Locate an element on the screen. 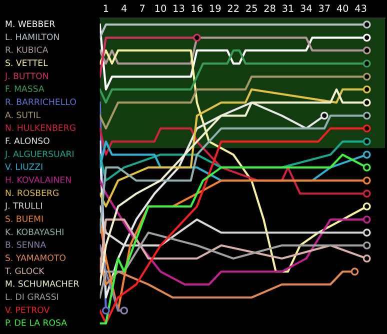 This screenshot has height=334, width=387. text: H. KOVALAINEN is located at coordinates (38, 180).